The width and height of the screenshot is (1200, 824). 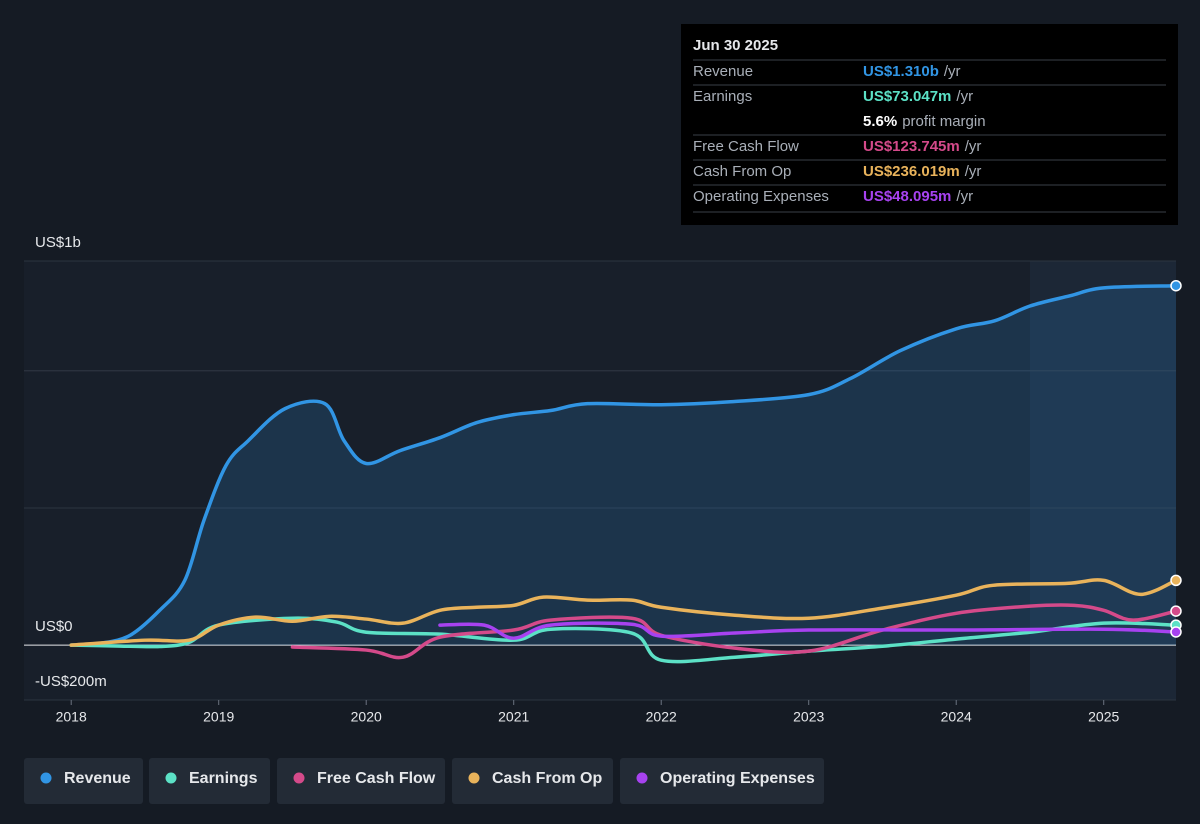 What do you see at coordinates (880, 121) in the screenshot?
I see `tooltip-value-text: 5.6%` at bounding box center [880, 121].